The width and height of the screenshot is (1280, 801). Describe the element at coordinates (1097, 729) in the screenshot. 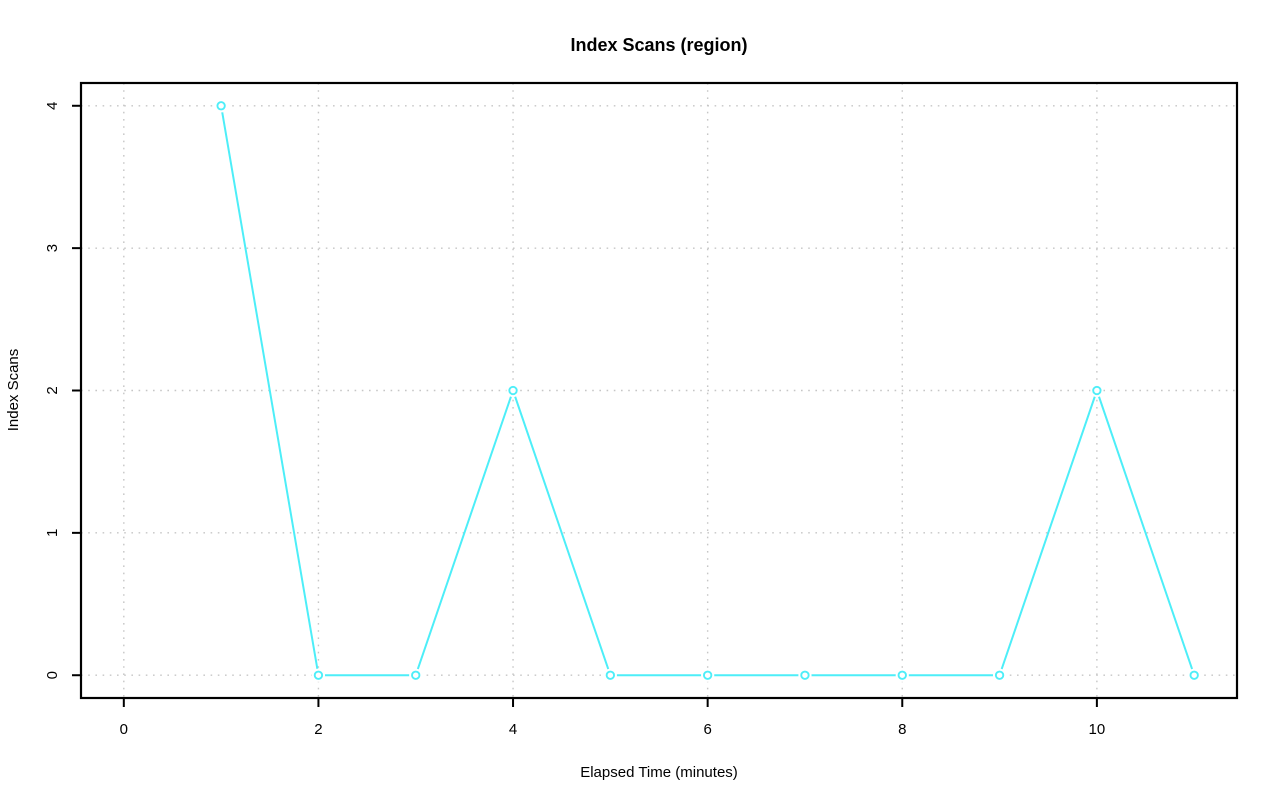

I see `x-tick-label: 10` at that location.